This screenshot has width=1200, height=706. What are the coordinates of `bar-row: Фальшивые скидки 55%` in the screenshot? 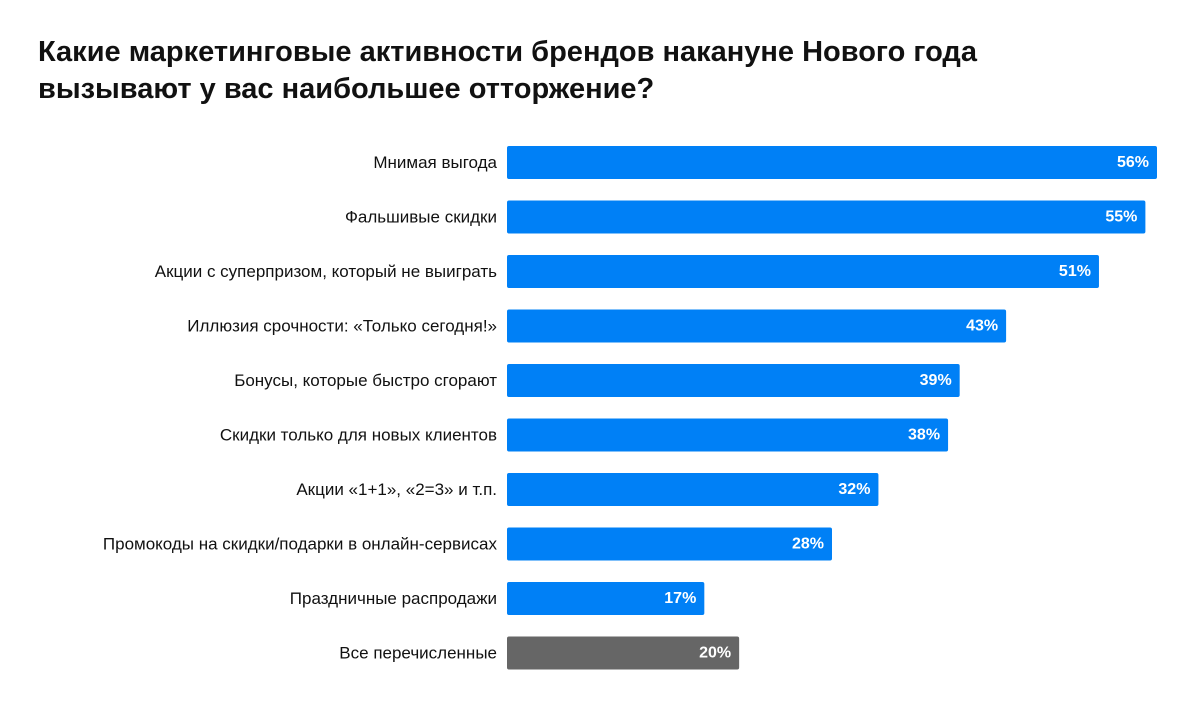 It's located at (745, 217).